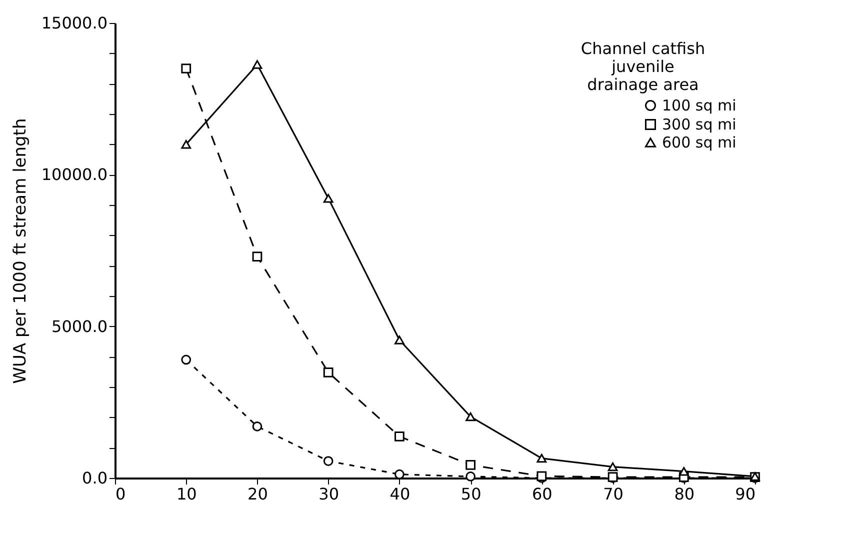  Describe the element at coordinates (400, 494) in the screenshot. I see `x-tick-label: 40` at that location.